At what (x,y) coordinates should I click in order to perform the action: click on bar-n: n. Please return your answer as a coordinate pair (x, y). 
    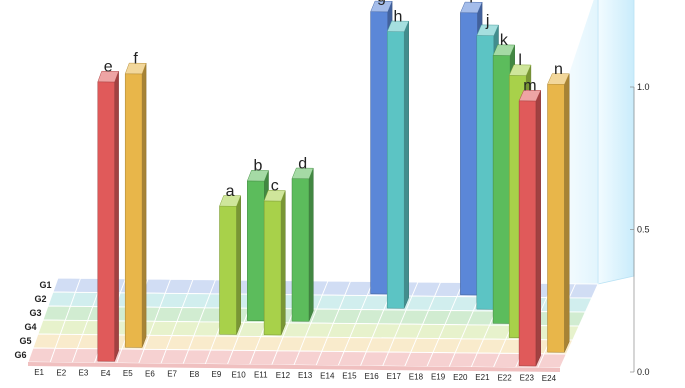
    Looking at the image, I should click on (558, 207).